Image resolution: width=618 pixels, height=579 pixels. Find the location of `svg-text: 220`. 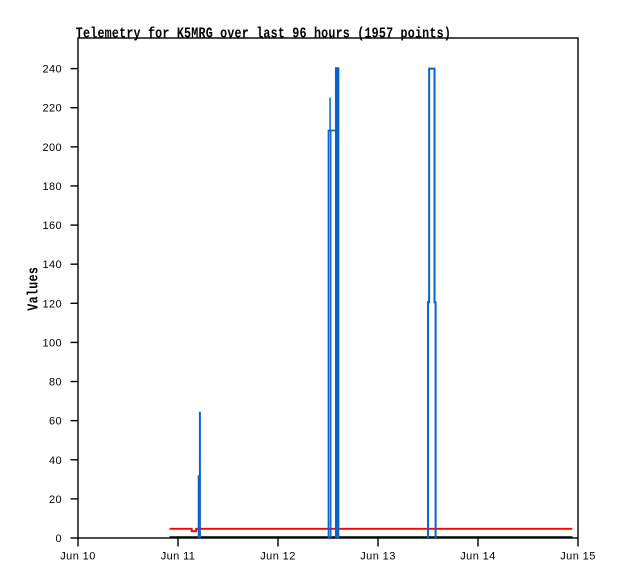

svg-text: 220 is located at coordinates (52, 109).